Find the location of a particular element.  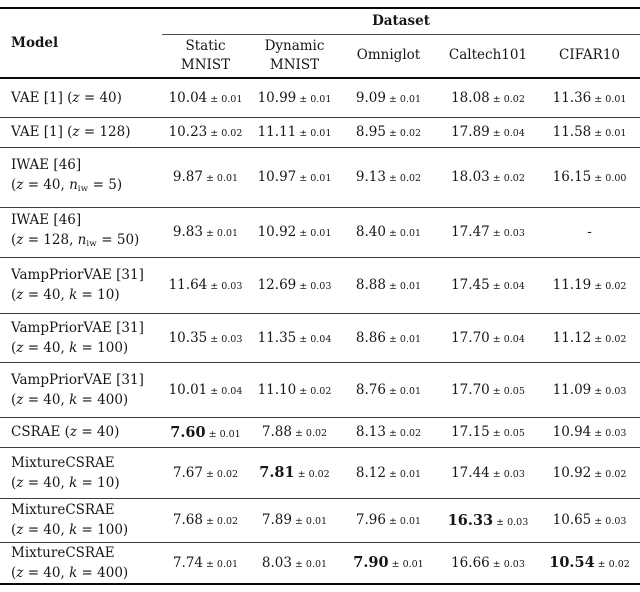

value: 17.44 is located at coordinates (470, 472).